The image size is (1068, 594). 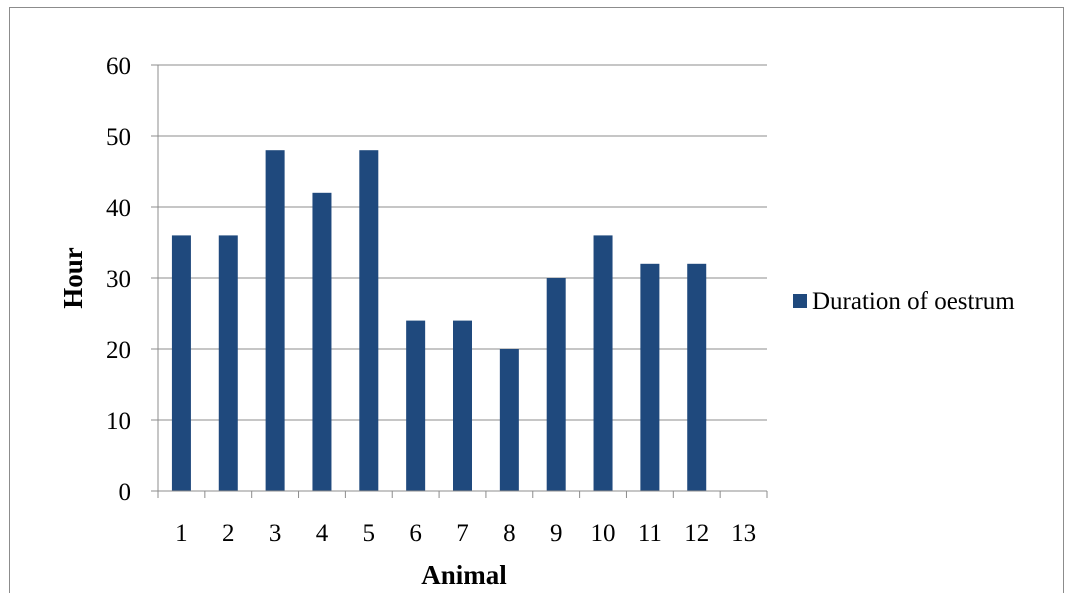 I want to click on y-tick-labels: 0 10 20 30 40 50 60, so click(x=118, y=279).